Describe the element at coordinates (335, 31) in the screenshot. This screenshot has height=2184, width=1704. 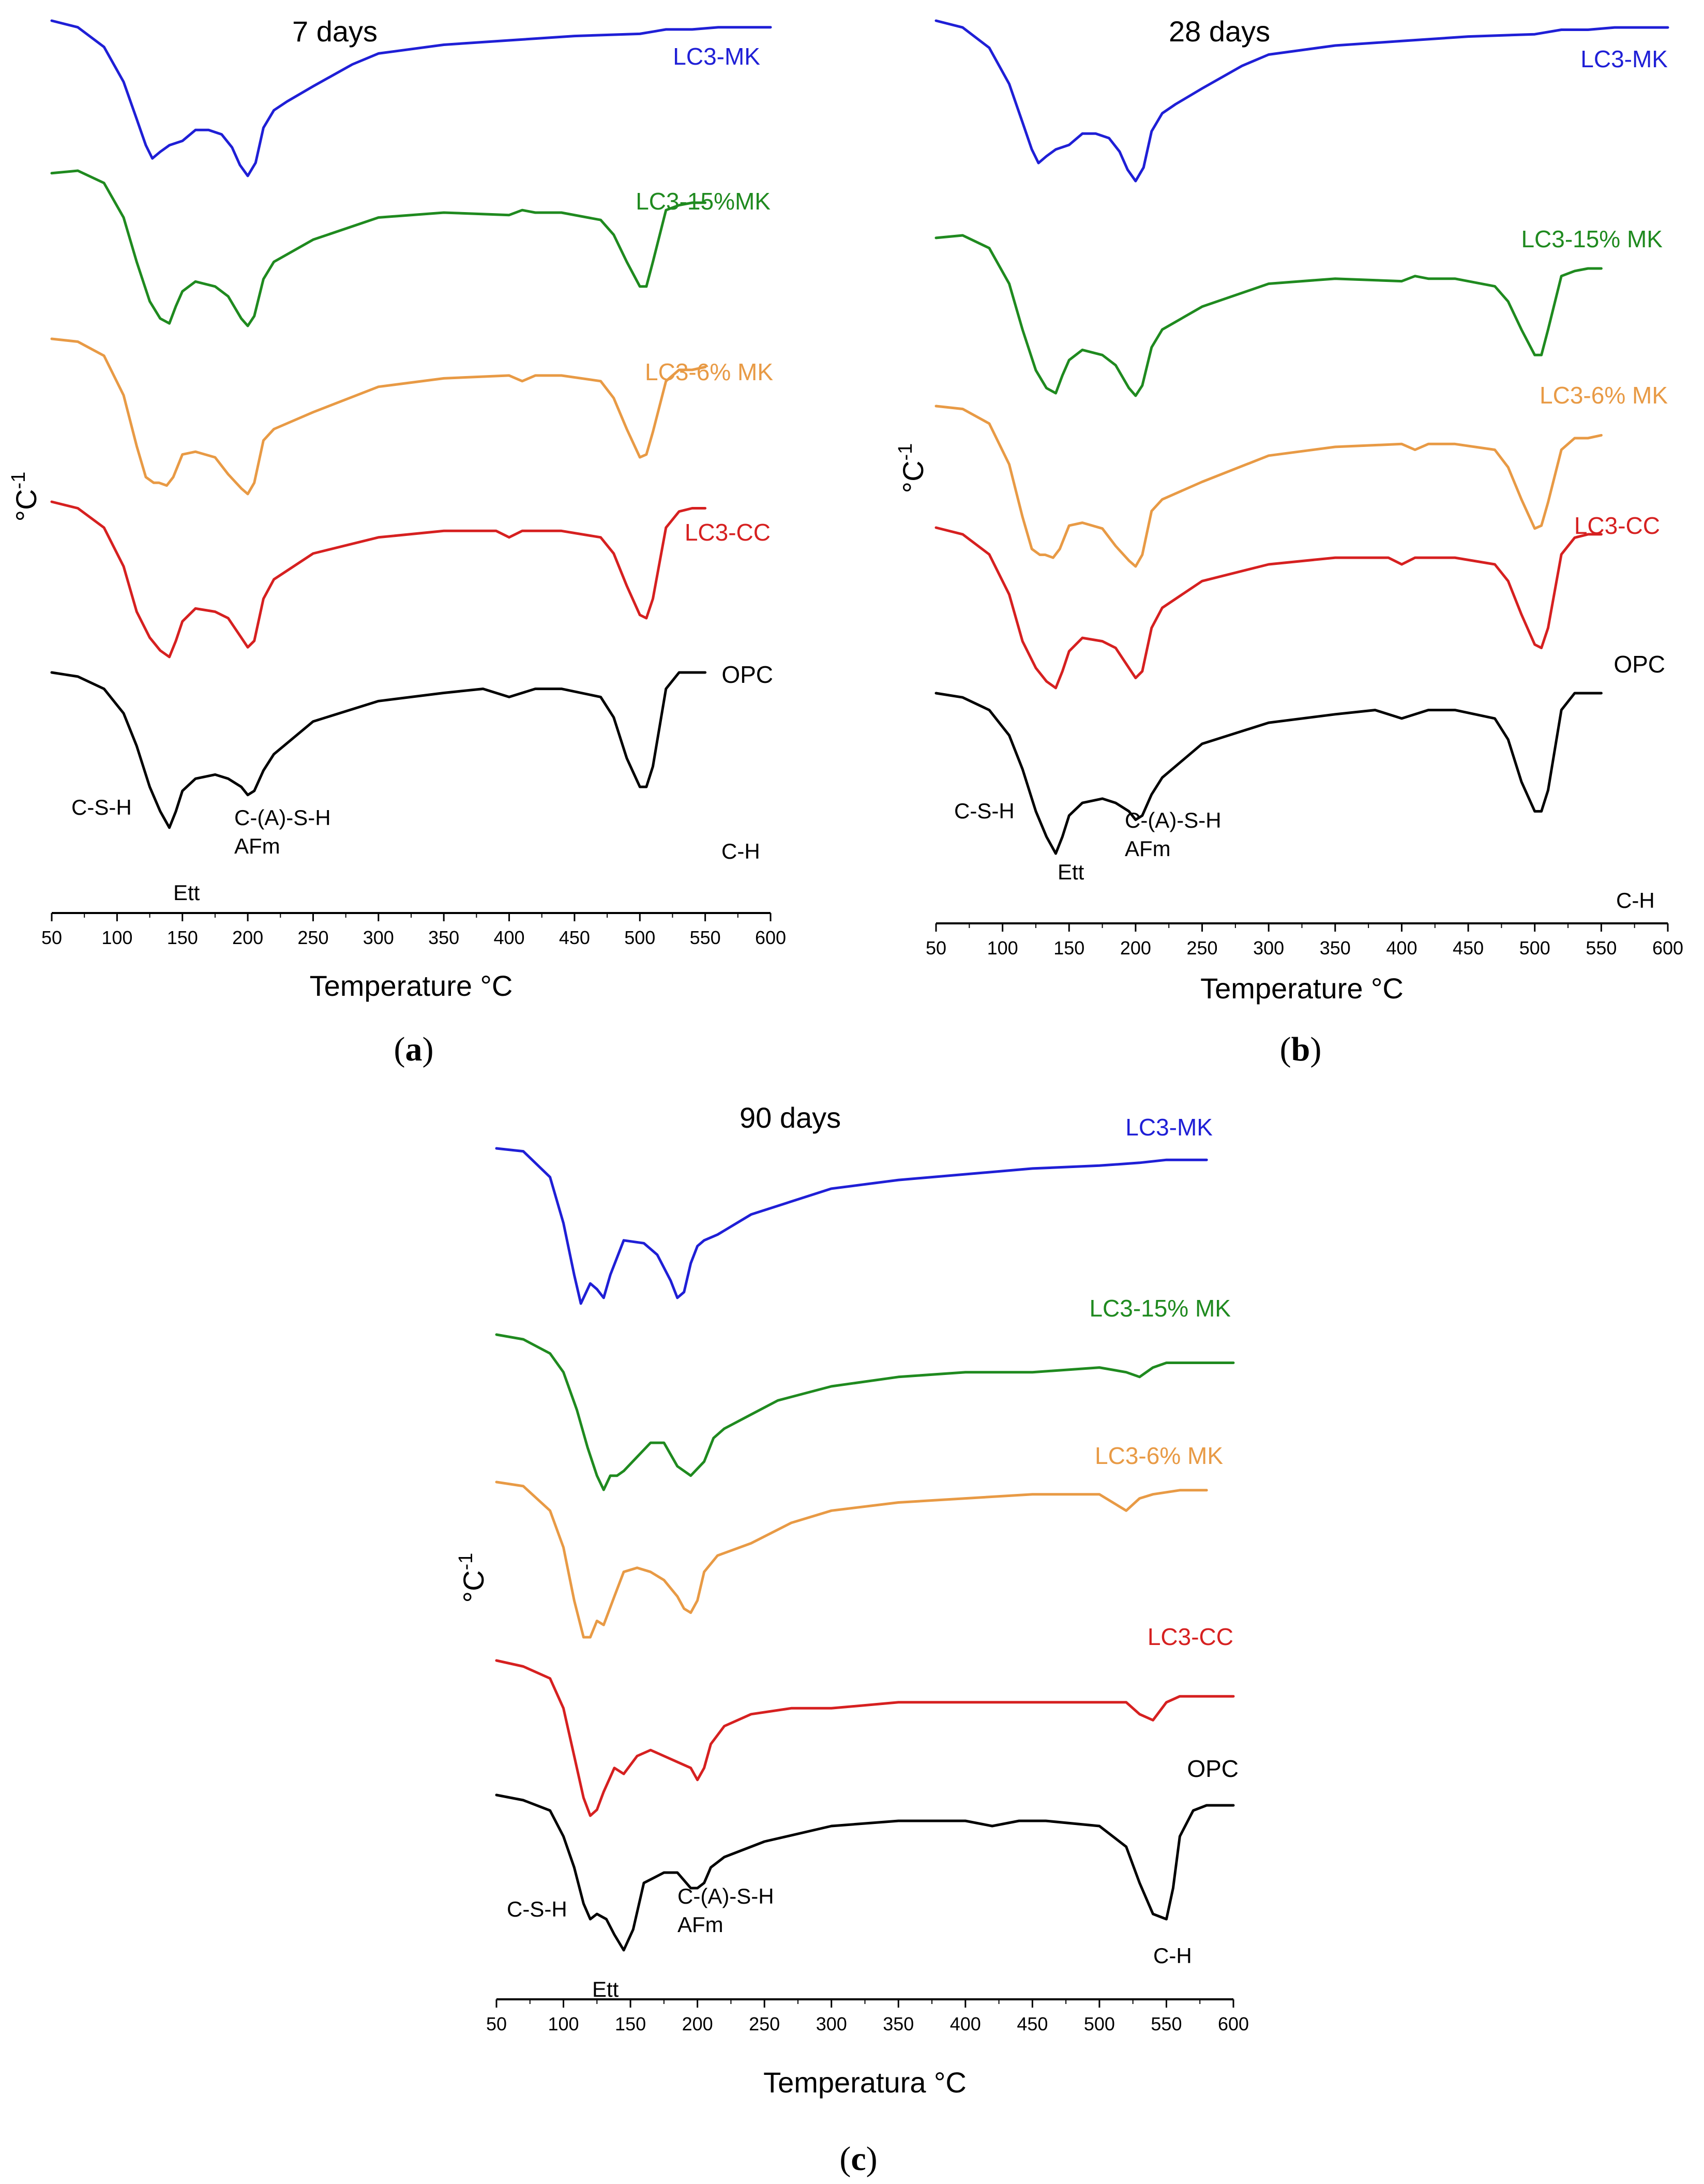
I see `chart-title: 7 days` at that location.